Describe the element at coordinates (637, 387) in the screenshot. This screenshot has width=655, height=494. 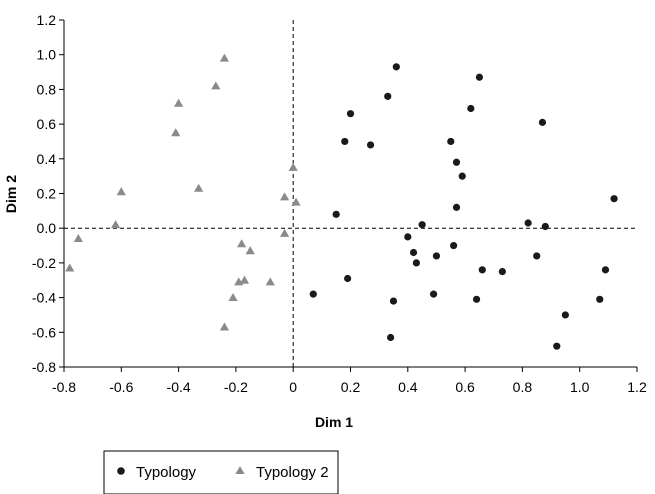
I see `x-tick-label: 1.2` at that location.